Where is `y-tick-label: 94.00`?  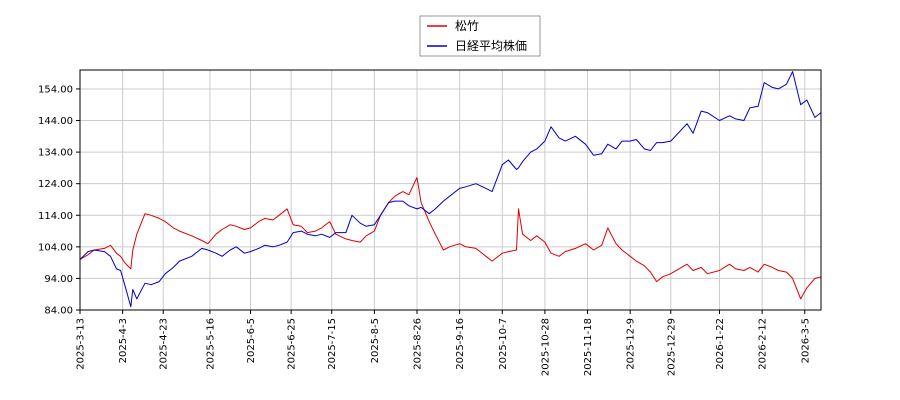 y-tick-label: 94.00 is located at coordinates (58, 279).